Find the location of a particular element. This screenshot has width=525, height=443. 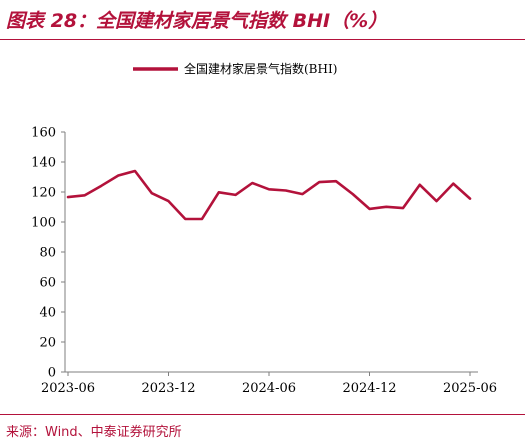

y-tick-label: 160 is located at coordinates (43, 133).